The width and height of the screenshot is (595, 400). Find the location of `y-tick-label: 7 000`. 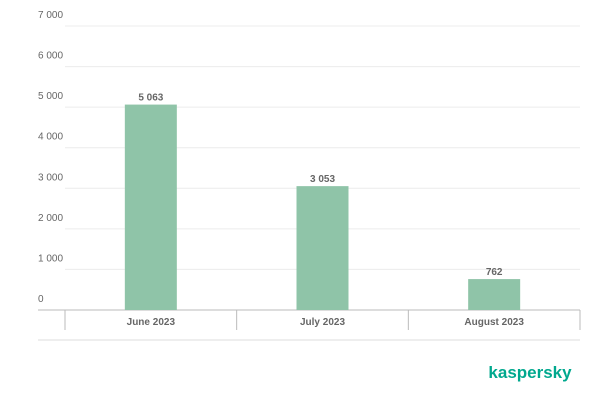

y-tick-label: 7 000 is located at coordinates (50, 15).